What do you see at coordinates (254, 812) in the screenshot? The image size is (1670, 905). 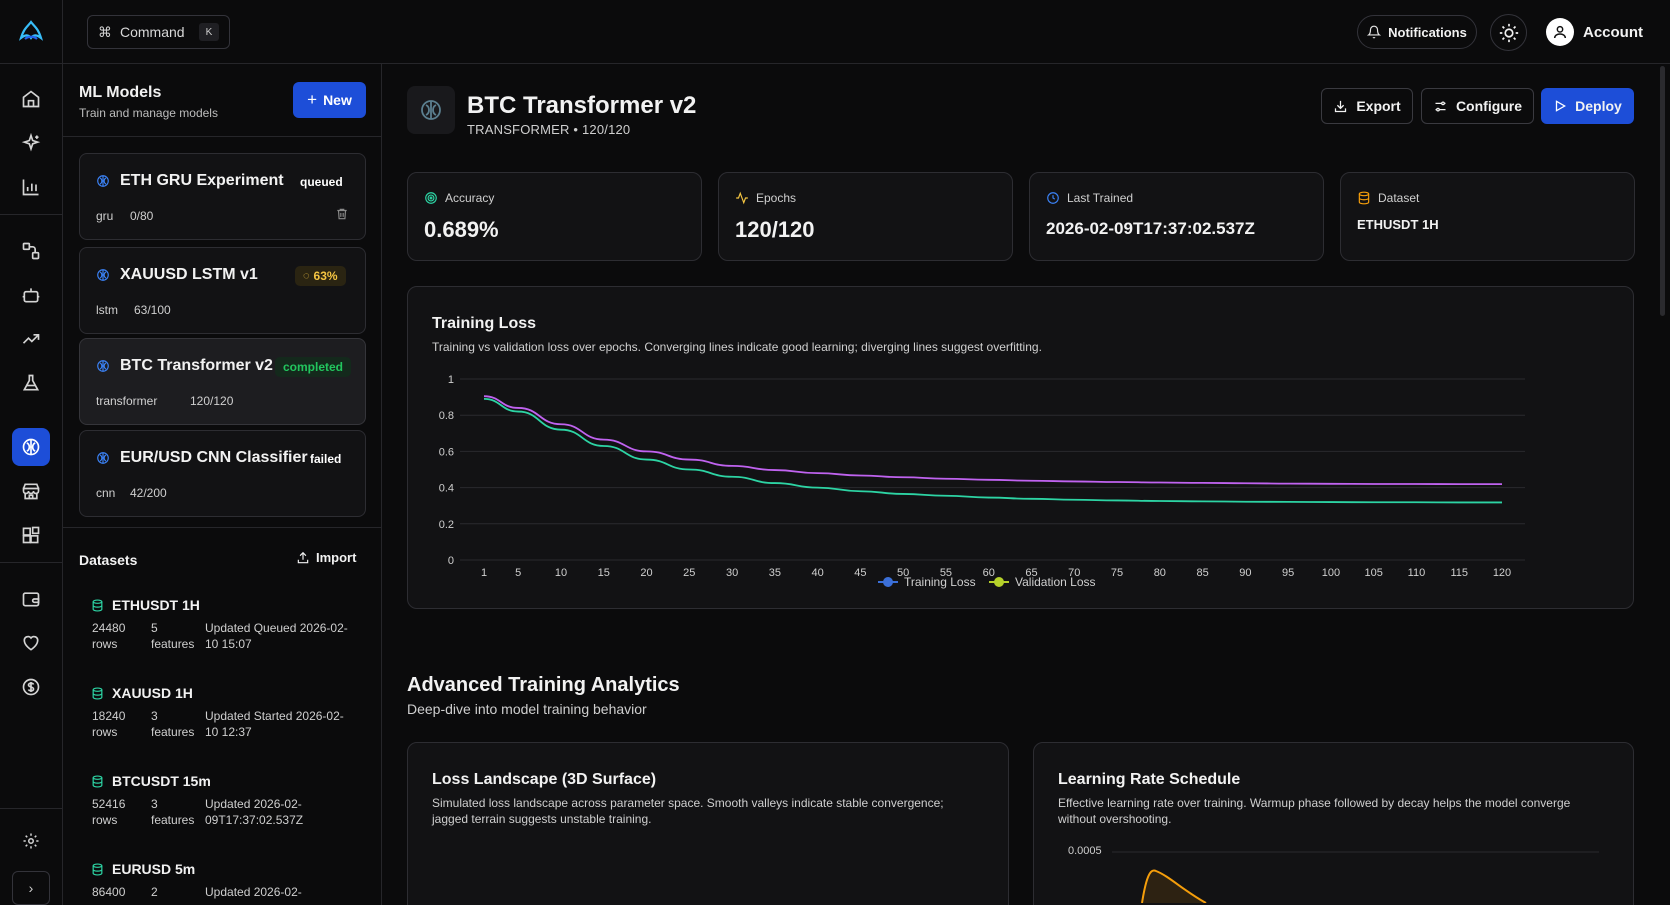 I see `dataset-updated: Updated 2026-02-09T17:37:02.537Z` at bounding box center [254, 812].